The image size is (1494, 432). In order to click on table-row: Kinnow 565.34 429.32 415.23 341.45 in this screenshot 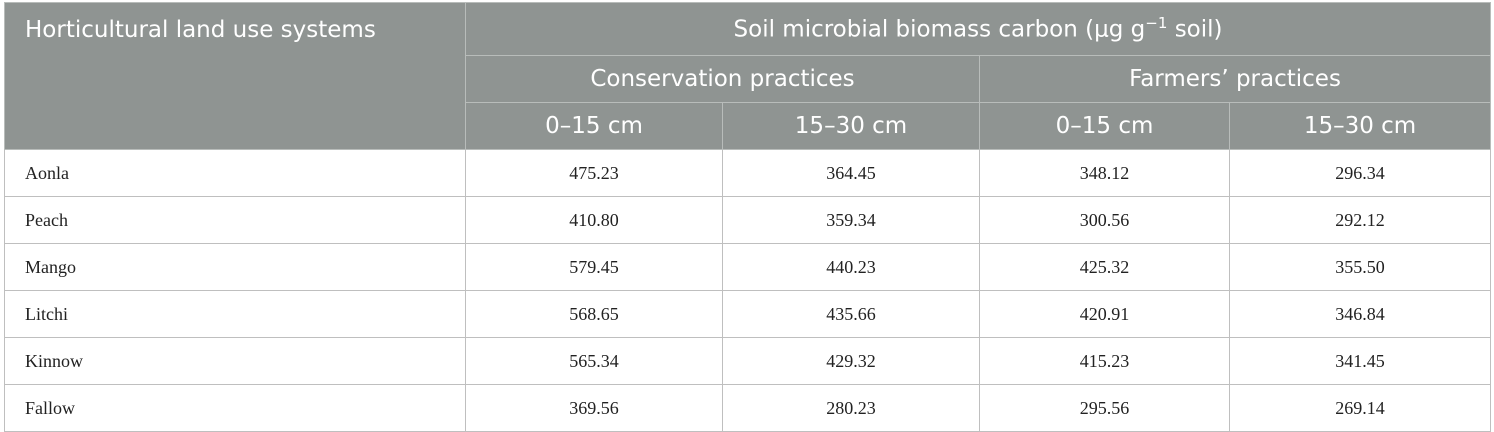, I will do `click(748, 361)`.